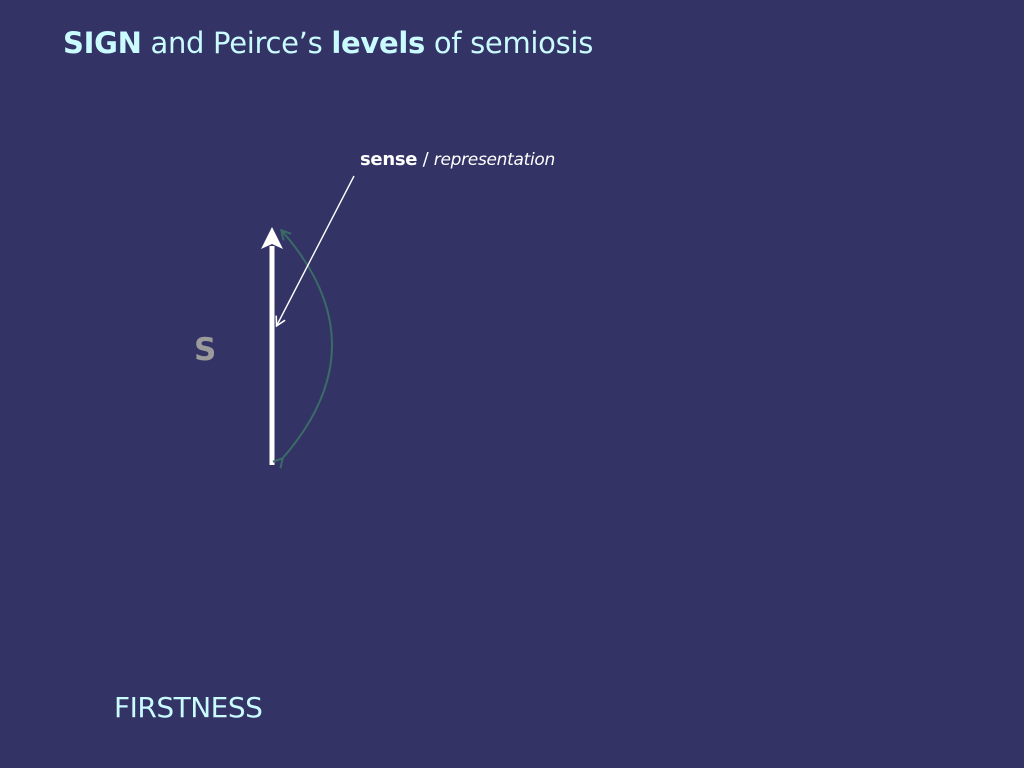 This screenshot has width=1024, height=768. What do you see at coordinates (494, 160) in the screenshot?
I see `representation-text: representation` at bounding box center [494, 160].